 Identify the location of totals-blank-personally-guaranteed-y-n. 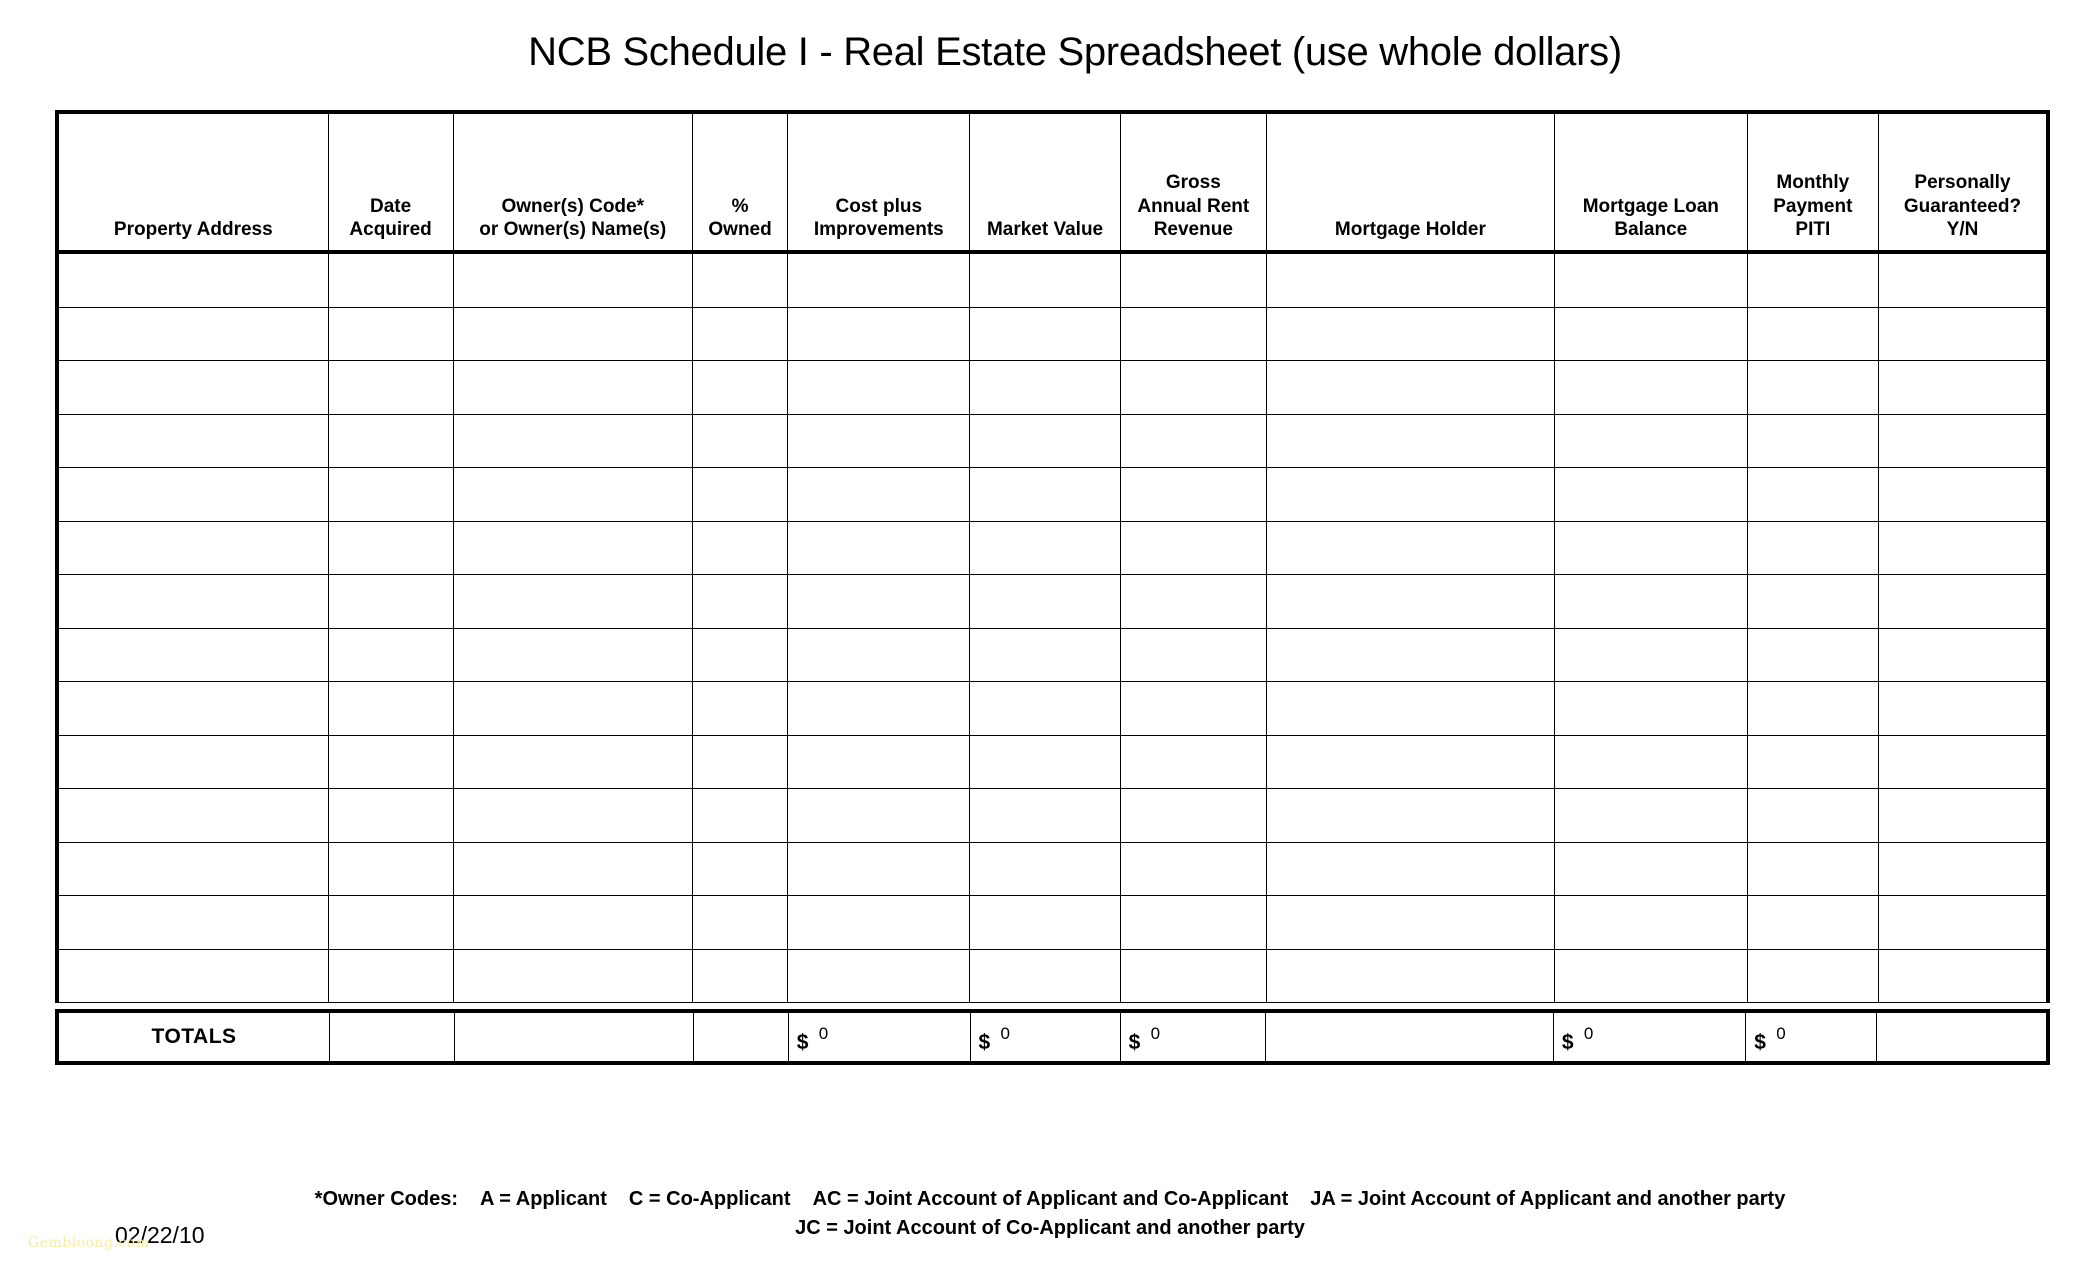
(1961, 1037).